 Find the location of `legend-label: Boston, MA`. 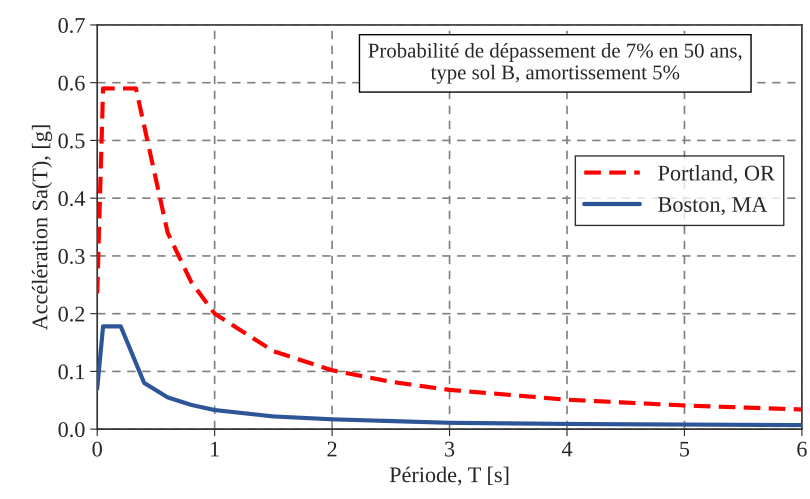

legend-label: Boston, MA is located at coordinates (713, 206).